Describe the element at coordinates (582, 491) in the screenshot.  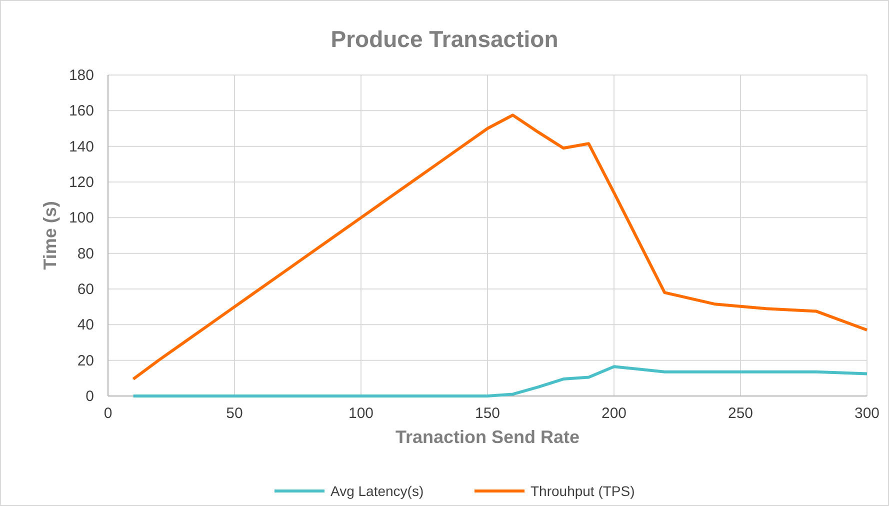
I see `legend-label: Throuhput (TPS)` at that location.